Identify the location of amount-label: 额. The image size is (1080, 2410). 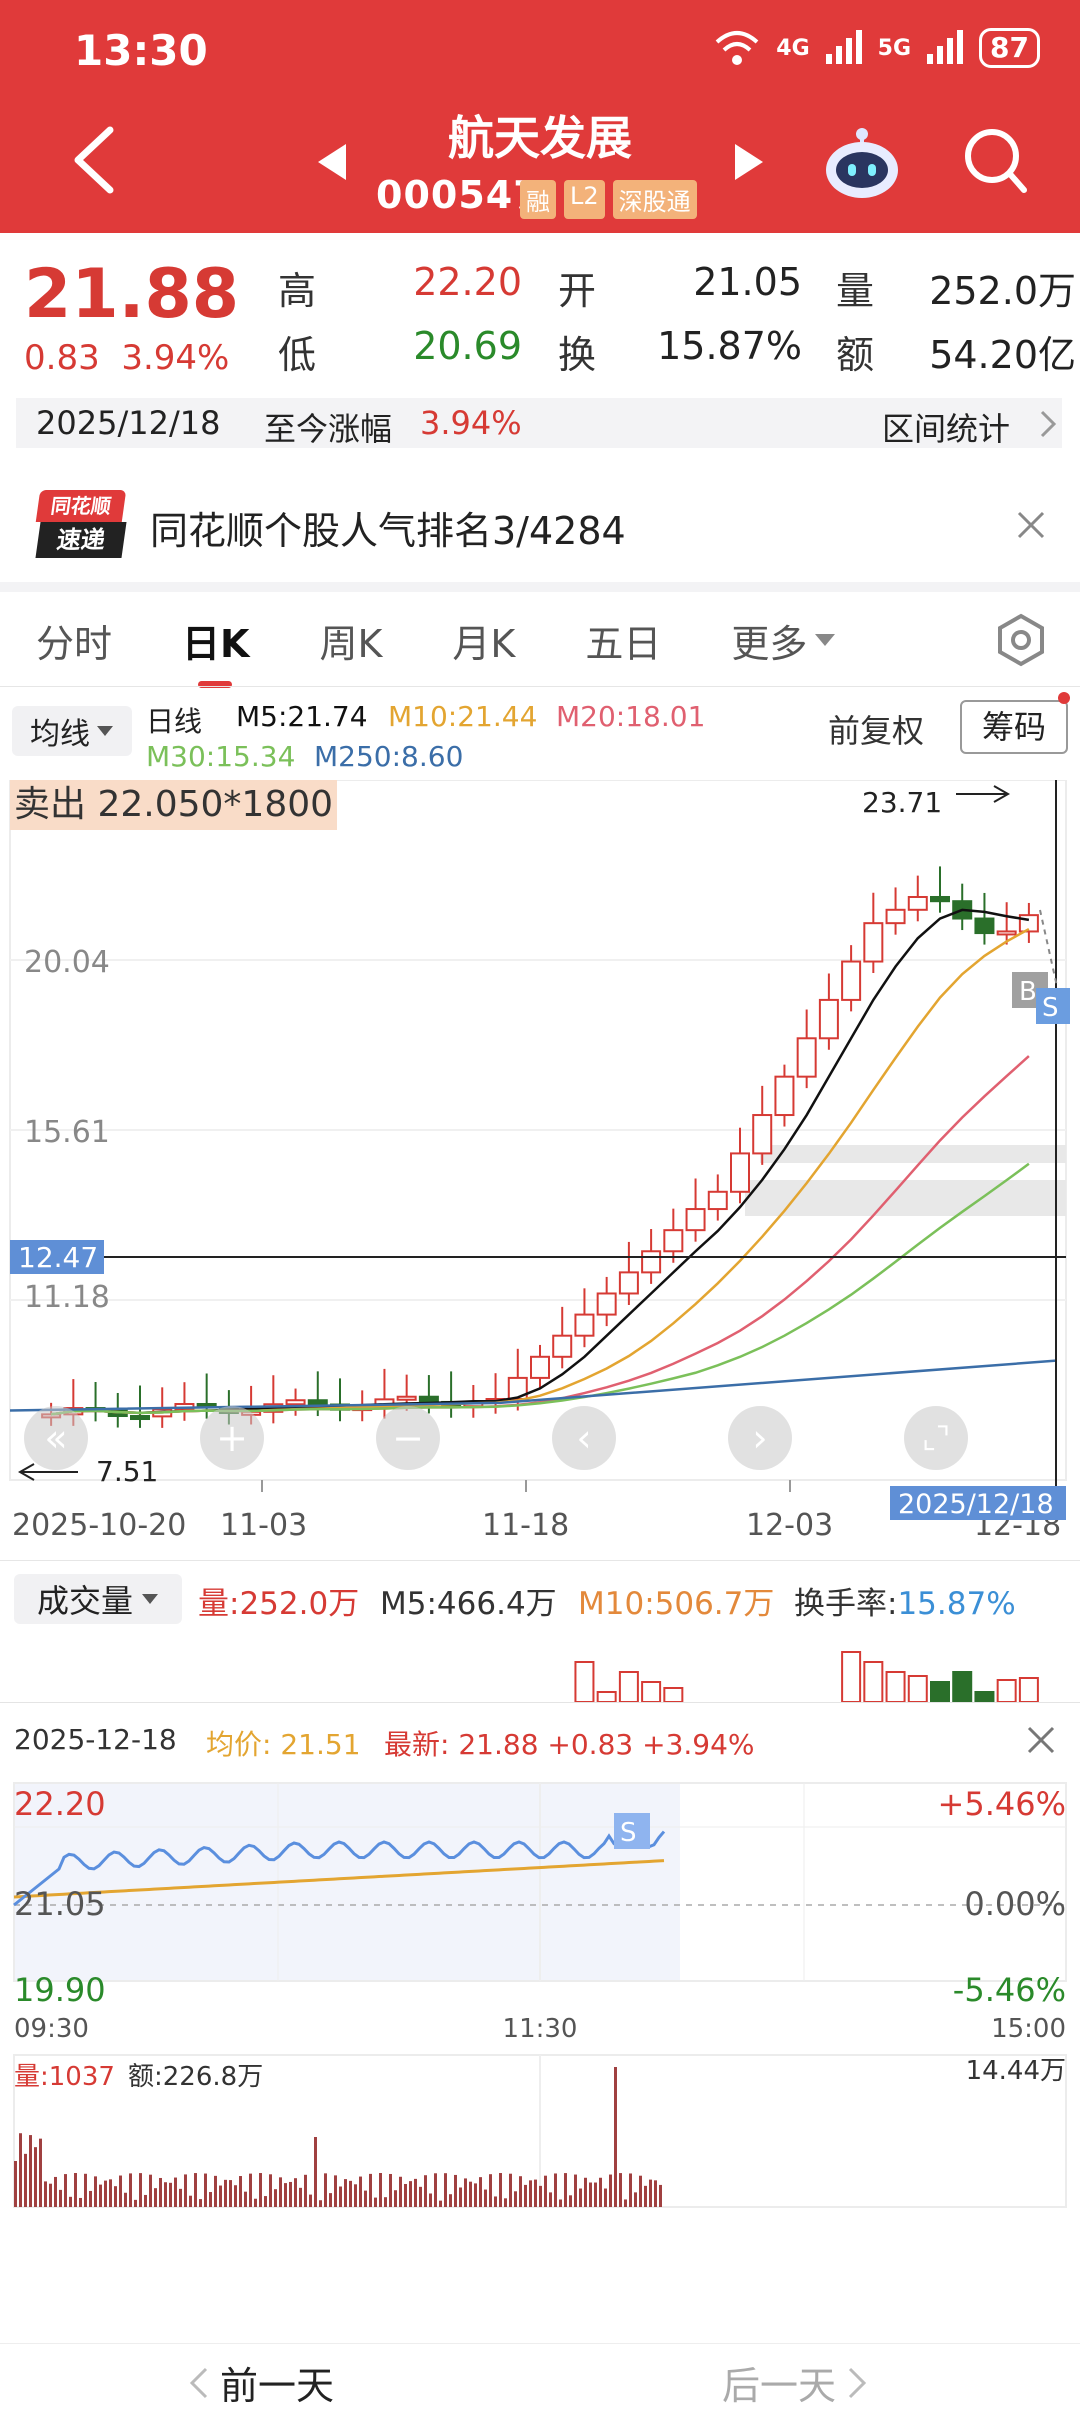
(855, 355).